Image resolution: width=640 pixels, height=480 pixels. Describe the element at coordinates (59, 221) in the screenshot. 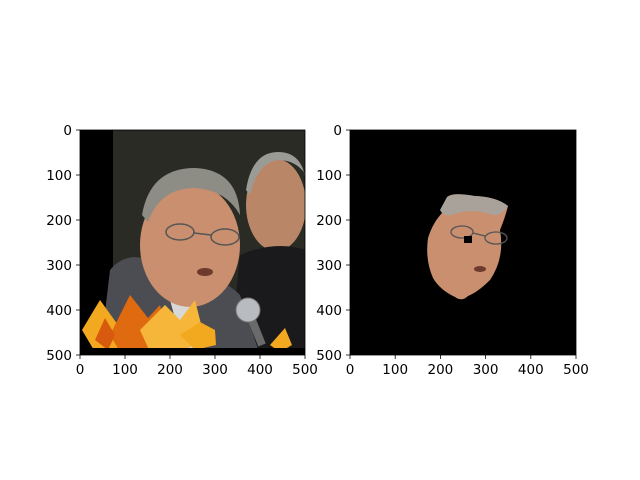

I see `left-ytick-label: 200` at that location.